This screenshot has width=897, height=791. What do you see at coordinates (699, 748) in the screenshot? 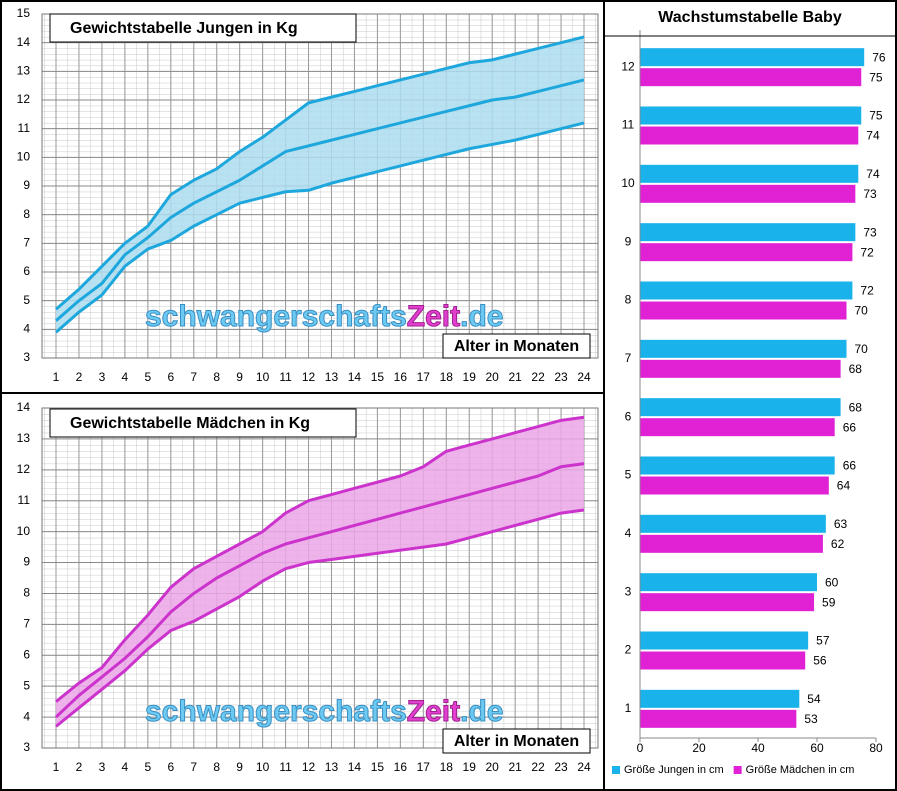
I see `x-tick-label: 20` at bounding box center [699, 748].